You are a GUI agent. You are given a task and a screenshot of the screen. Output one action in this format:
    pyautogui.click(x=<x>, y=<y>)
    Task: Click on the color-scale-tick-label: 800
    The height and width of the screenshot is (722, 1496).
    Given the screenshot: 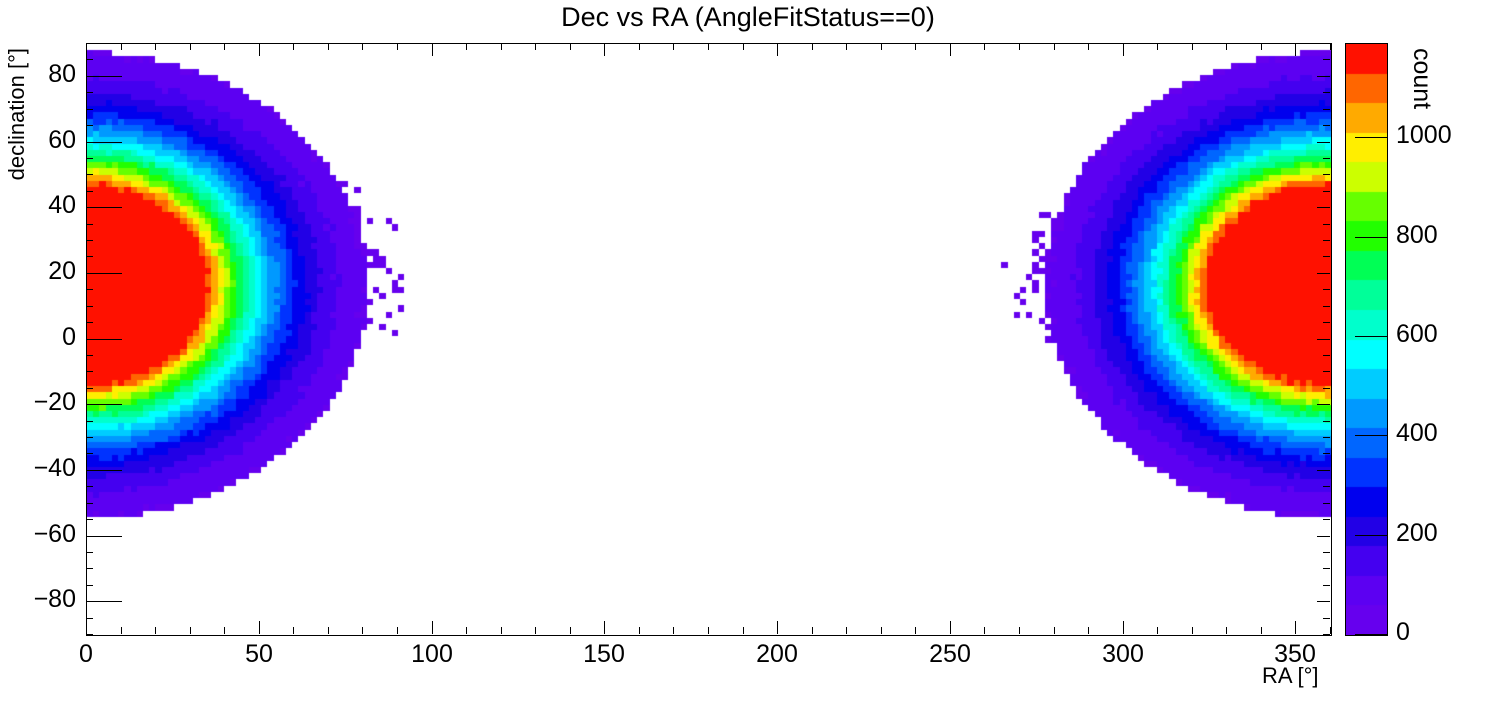 What is the action you would take?
    pyautogui.click(x=1417, y=235)
    